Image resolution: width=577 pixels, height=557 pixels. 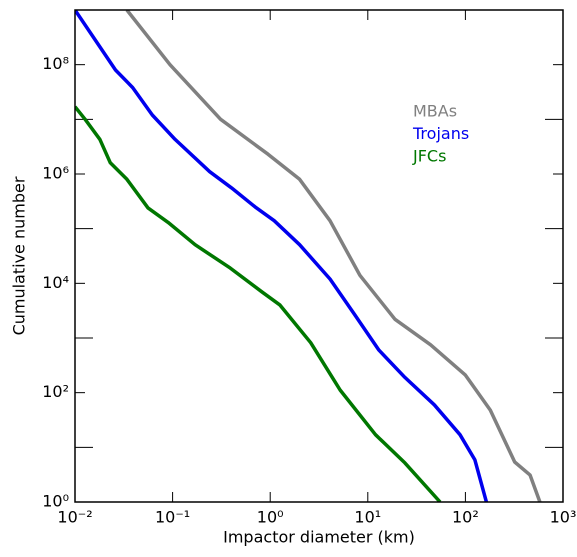 What do you see at coordinates (440, 133) in the screenshot?
I see `legend-entry: Trojans` at bounding box center [440, 133].